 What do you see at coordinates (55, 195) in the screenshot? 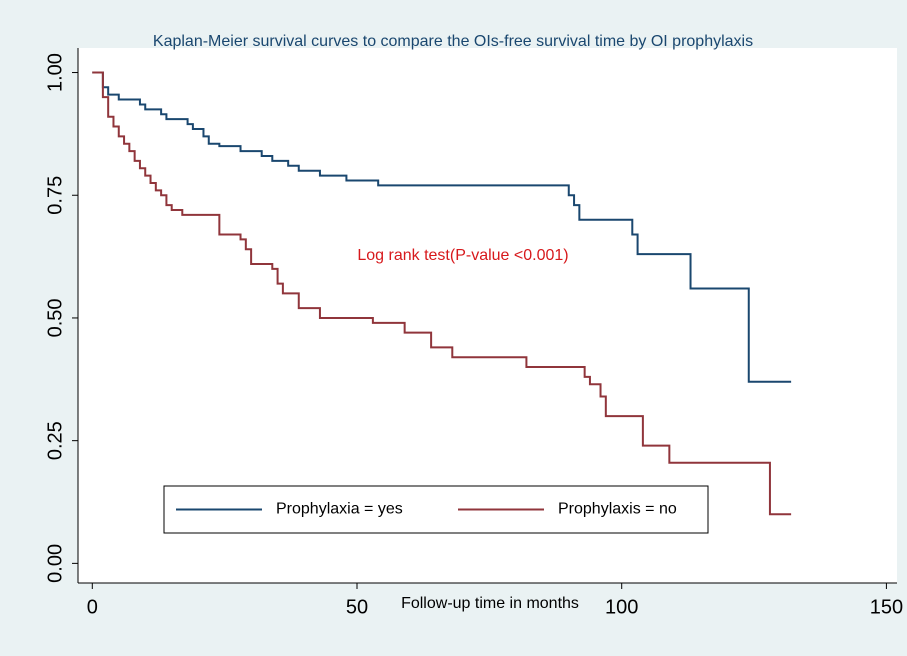
I see `y-tick-label: 0.75` at bounding box center [55, 195].